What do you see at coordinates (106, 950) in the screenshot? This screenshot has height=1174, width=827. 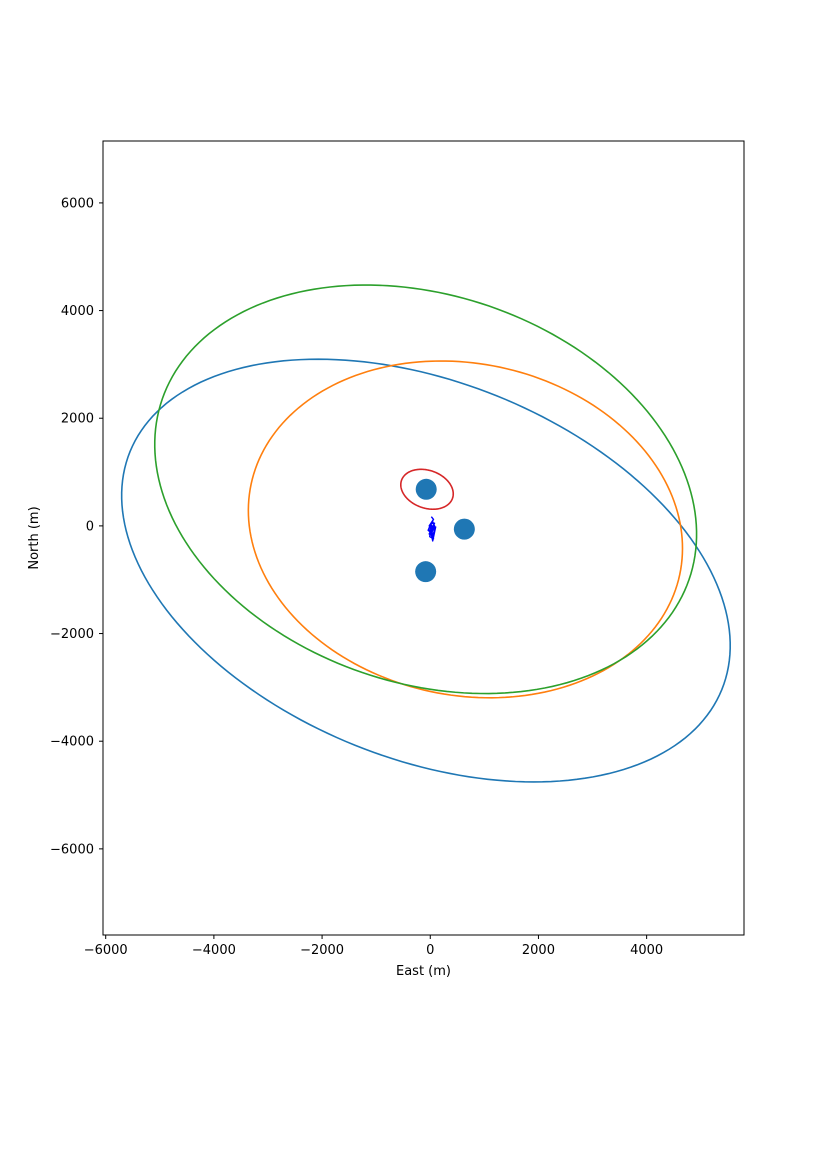 I see `x-tick-label: −6000` at bounding box center [106, 950].